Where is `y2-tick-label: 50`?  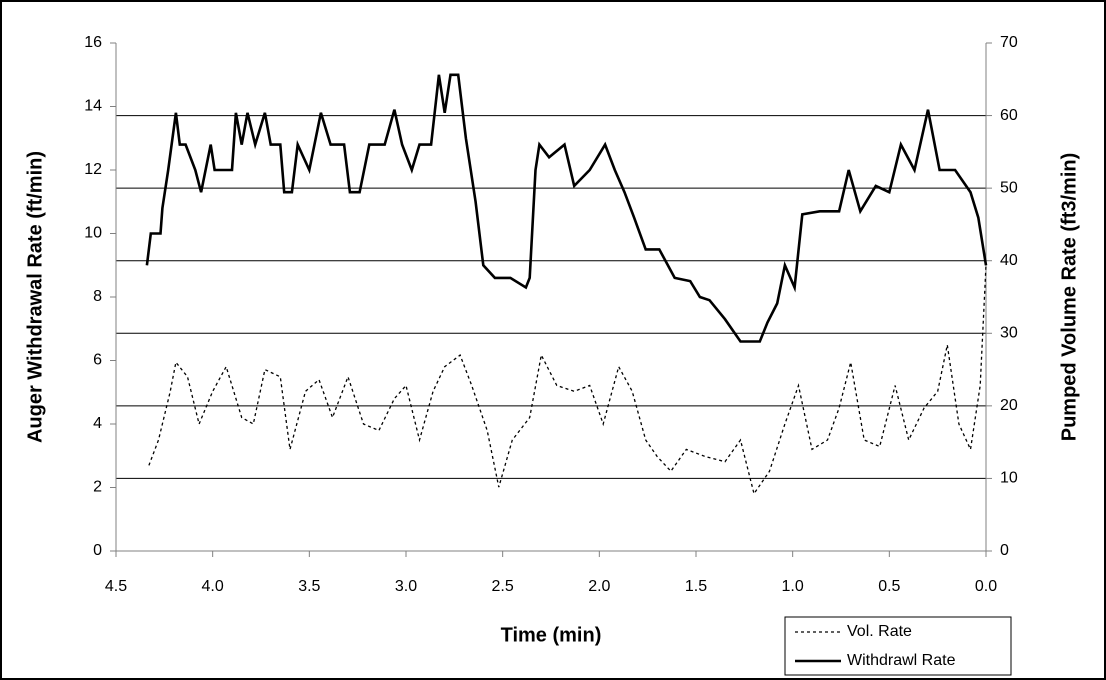 y2-tick-label: 50 is located at coordinates (1009, 187).